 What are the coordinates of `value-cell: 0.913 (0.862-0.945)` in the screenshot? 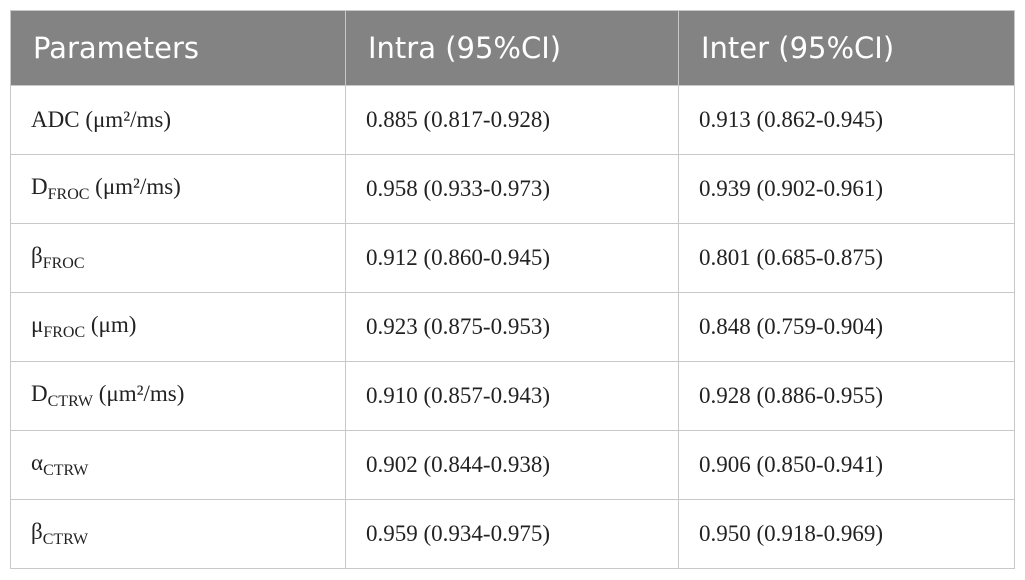 It's located at (846, 120).